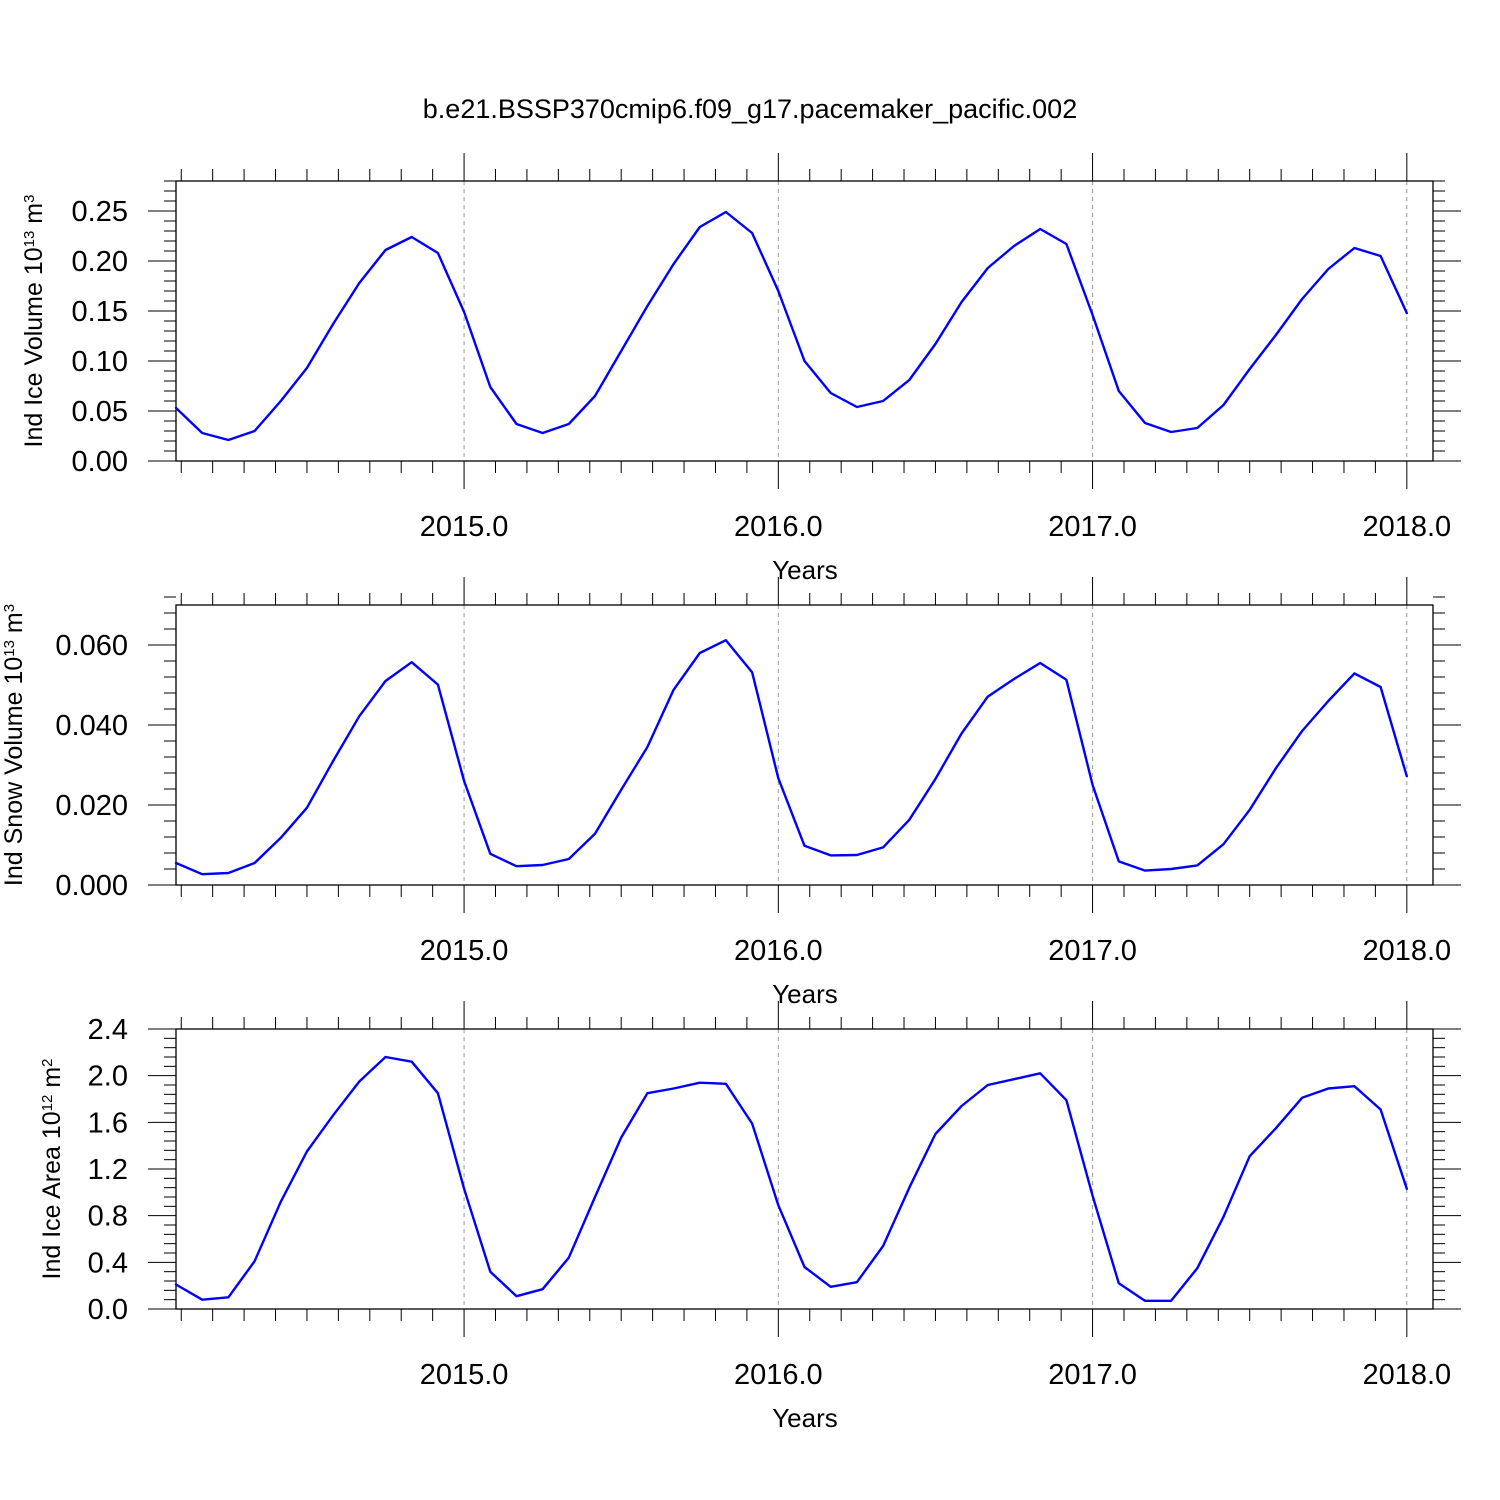 This screenshot has height=1500, width=1500. What do you see at coordinates (91, 886) in the screenshot?
I see `y-tick-label: 0.000` at bounding box center [91, 886].